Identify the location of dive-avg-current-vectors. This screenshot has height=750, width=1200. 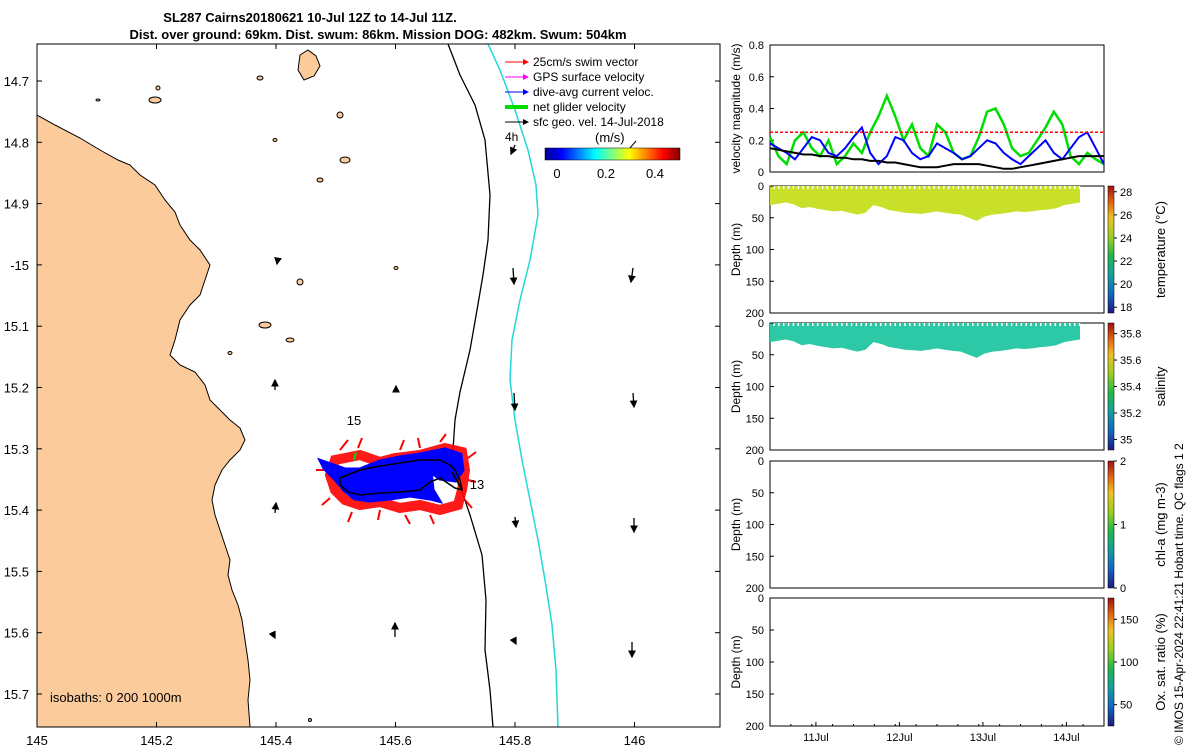
(391, 475).